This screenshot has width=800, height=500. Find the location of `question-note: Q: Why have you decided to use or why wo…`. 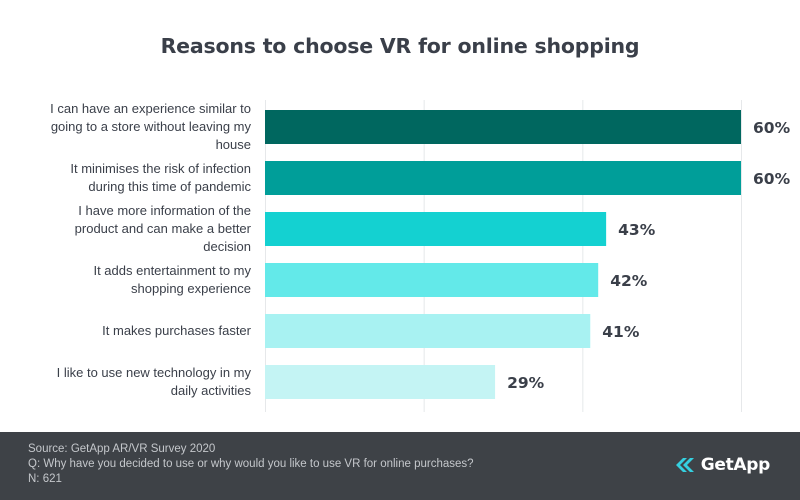

question-note: Q: Why have you decided to use or why wo… is located at coordinates (251, 464).